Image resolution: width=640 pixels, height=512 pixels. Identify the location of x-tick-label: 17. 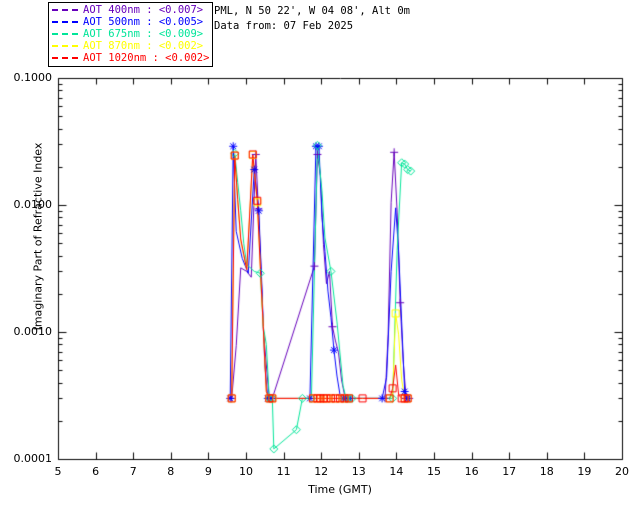
(509, 471).